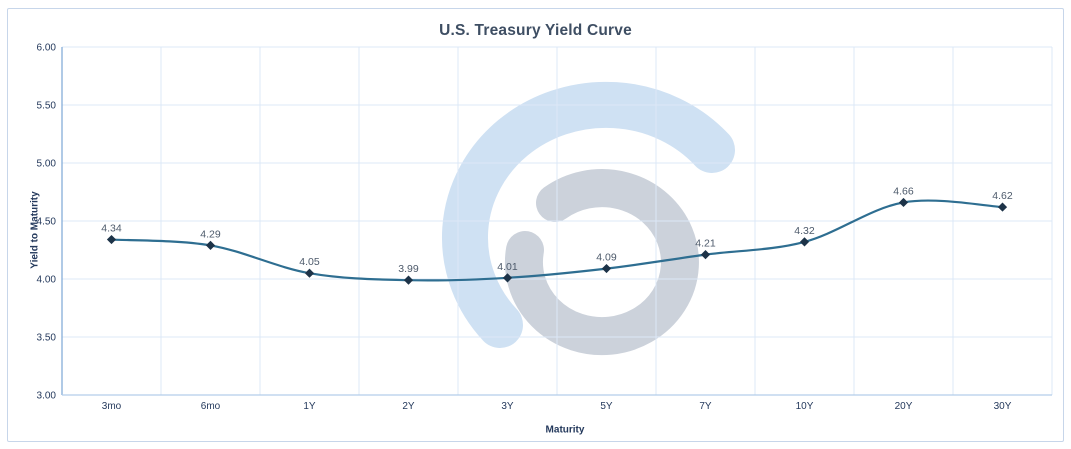 The width and height of the screenshot is (1071, 449). I want to click on watermark-inner-swoosh-icon, so click(601, 262).